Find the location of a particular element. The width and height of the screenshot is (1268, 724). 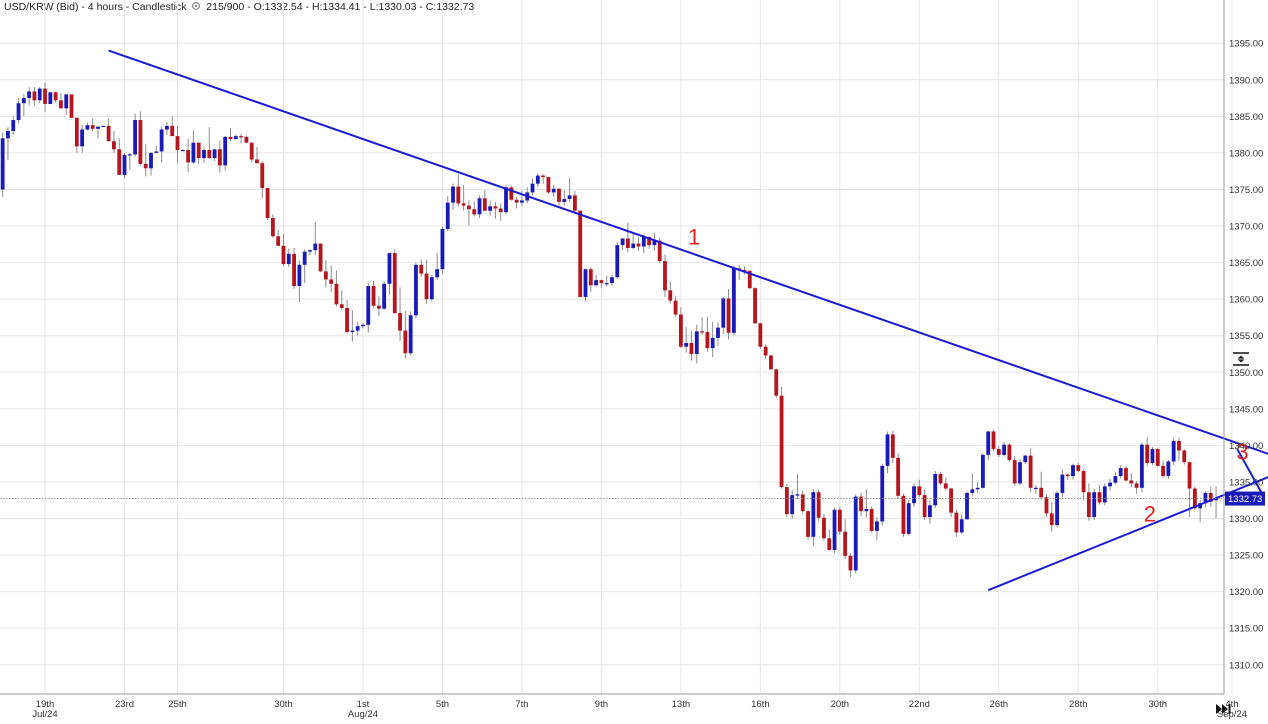

settings-icon is located at coordinates (196, 6).